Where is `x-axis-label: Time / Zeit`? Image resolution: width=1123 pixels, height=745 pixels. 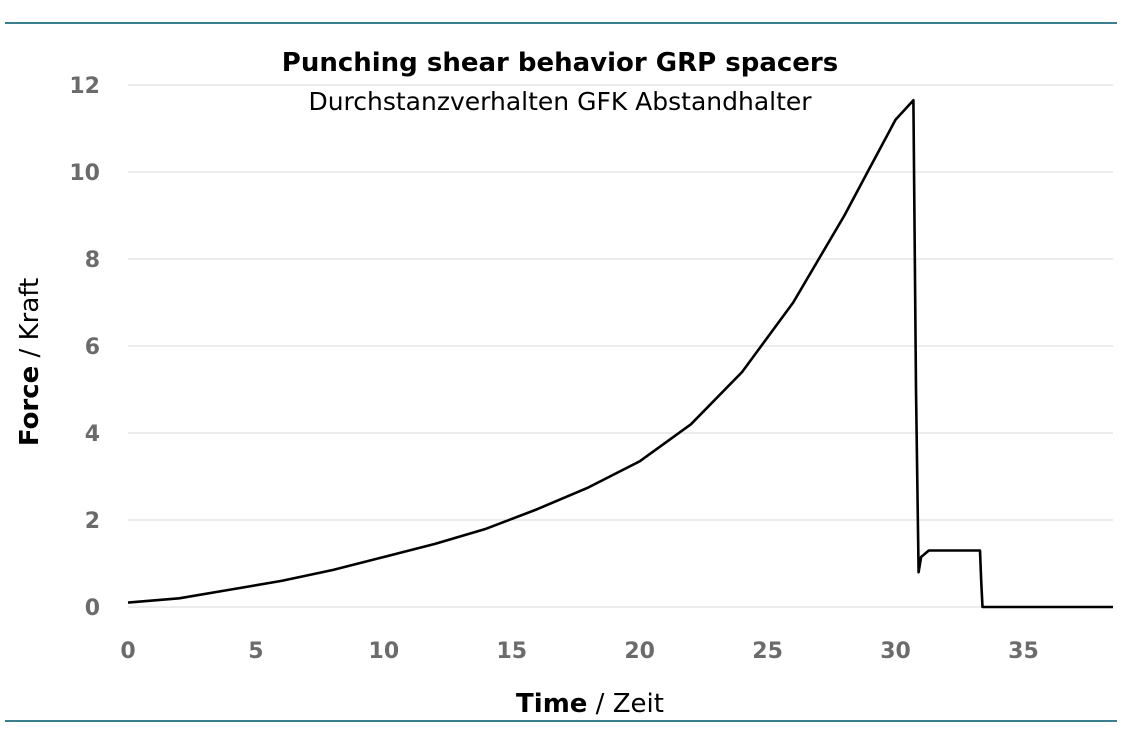 x-axis-label: Time / Zeit is located at coordinates (590, 704).